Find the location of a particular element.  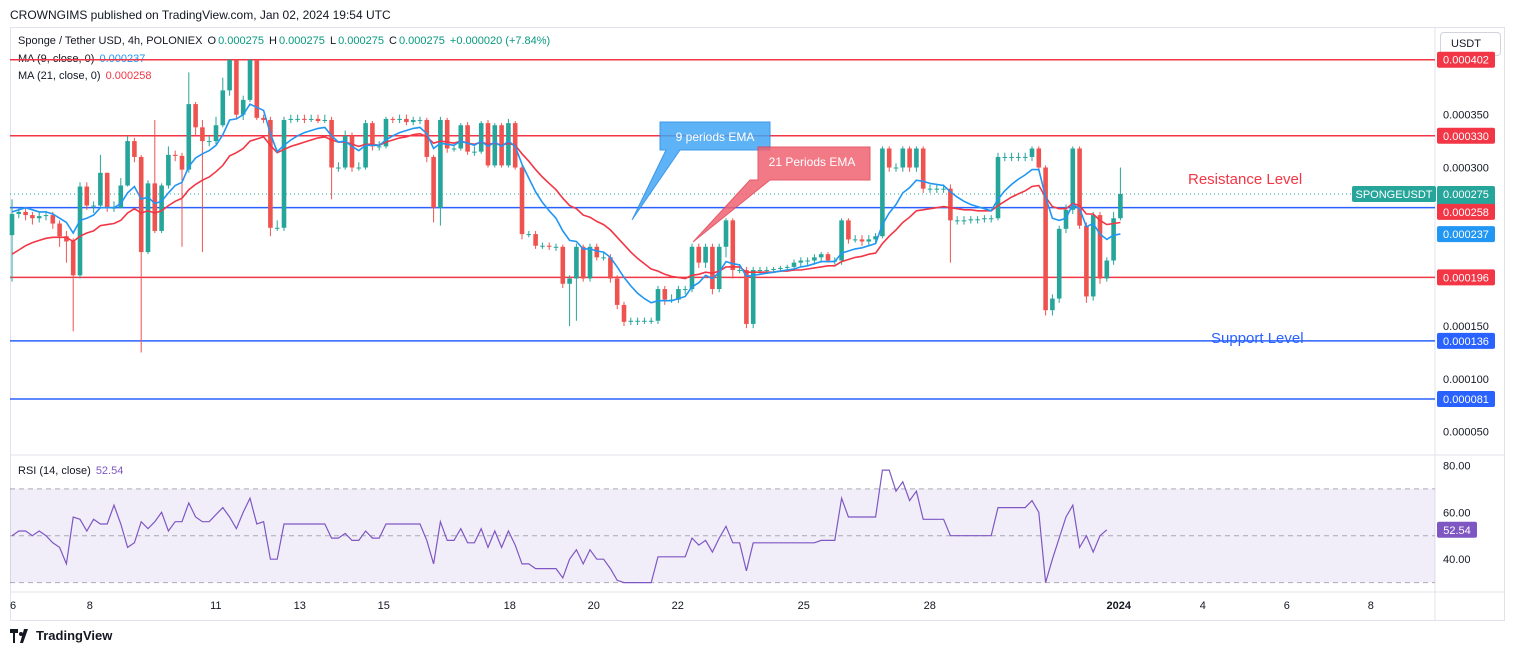

time-tick-label: 28 is located at coordinates (930, 606).